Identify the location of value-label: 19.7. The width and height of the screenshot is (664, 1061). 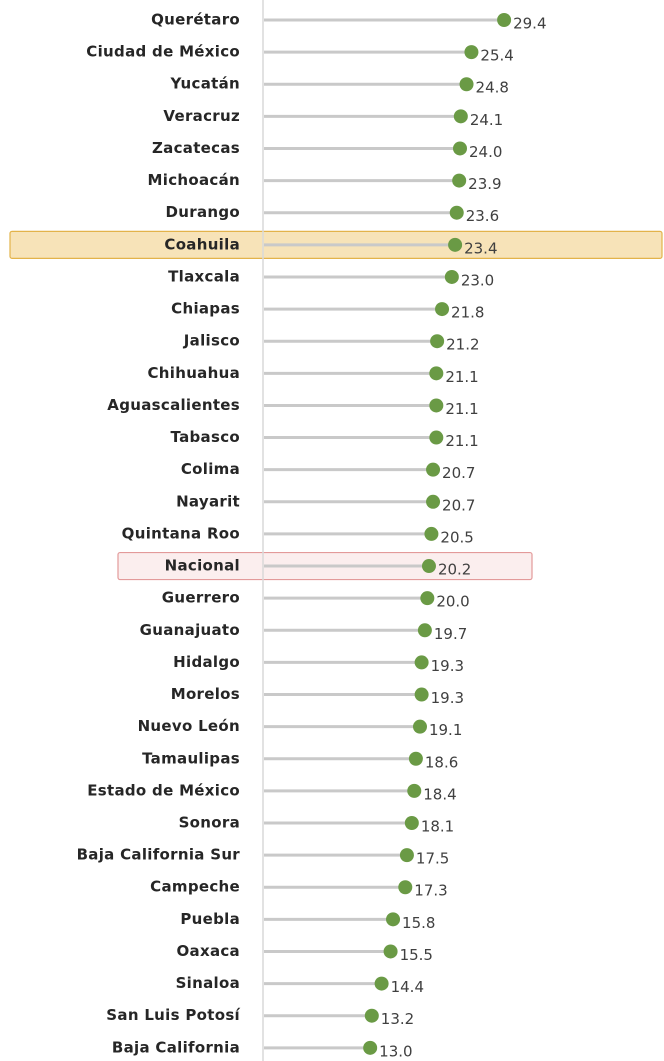
(450, 634).